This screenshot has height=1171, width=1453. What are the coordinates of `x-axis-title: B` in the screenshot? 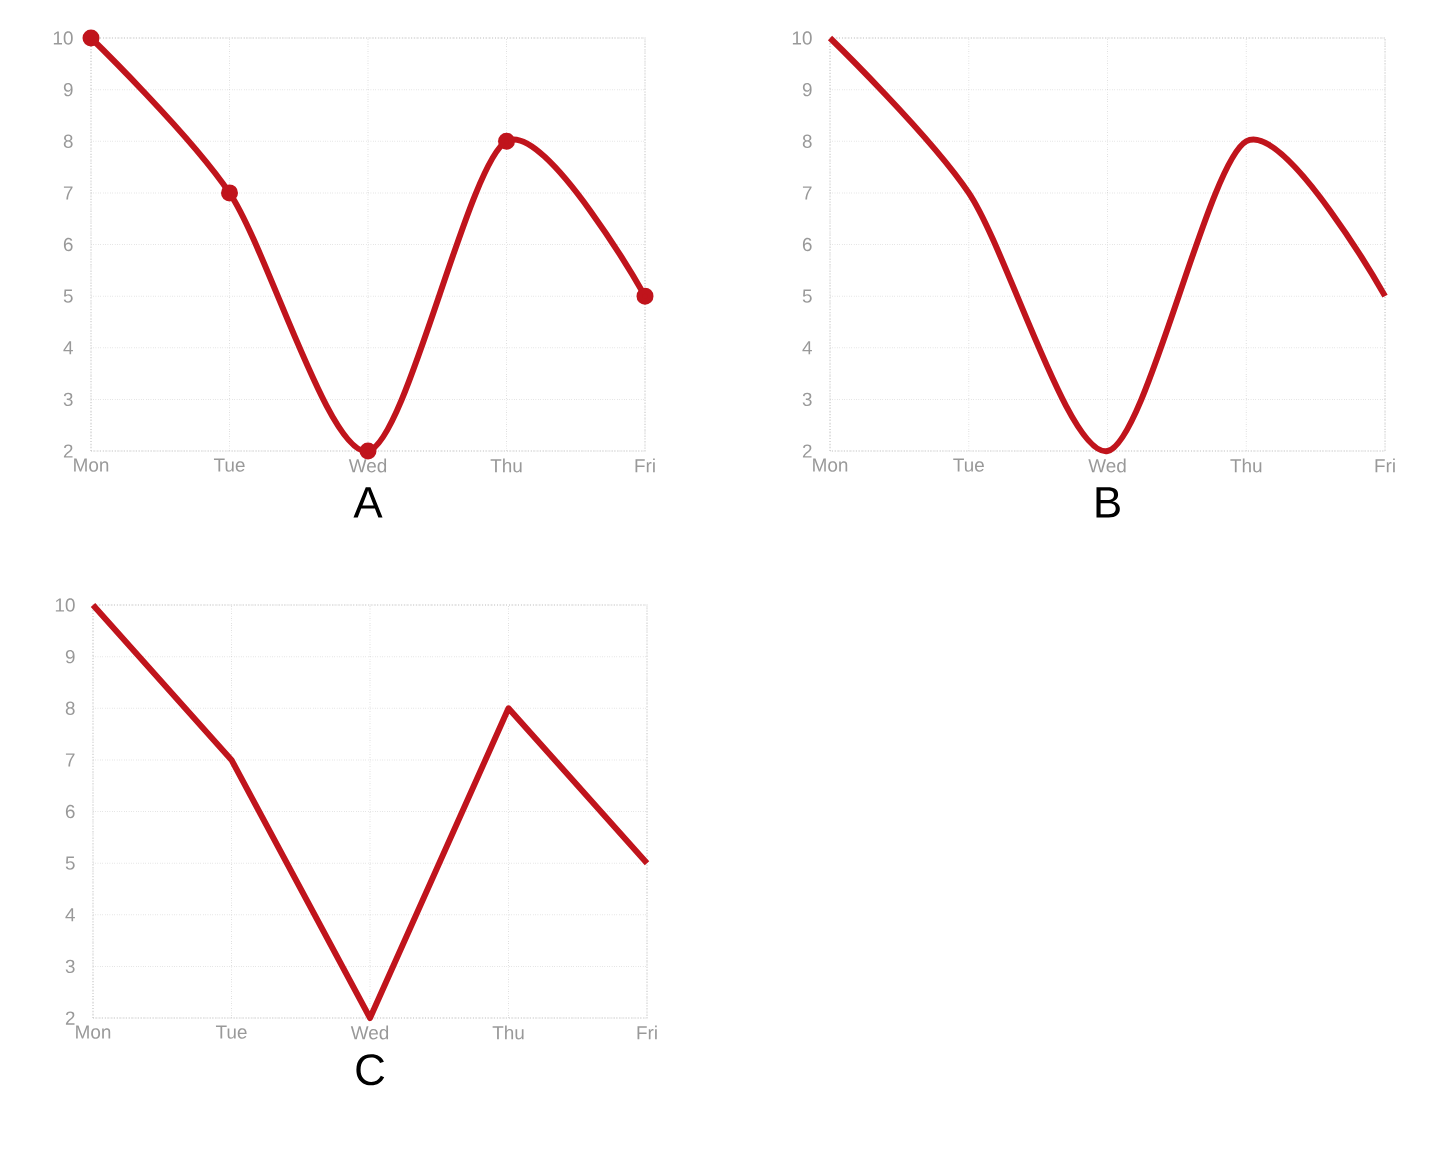 It's located at (1108, 502).